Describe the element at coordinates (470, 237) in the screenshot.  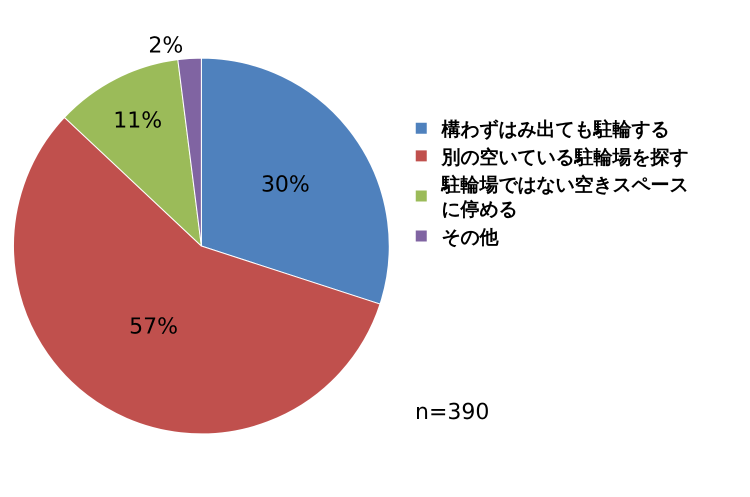
I see `legend-label: その他` at that location.